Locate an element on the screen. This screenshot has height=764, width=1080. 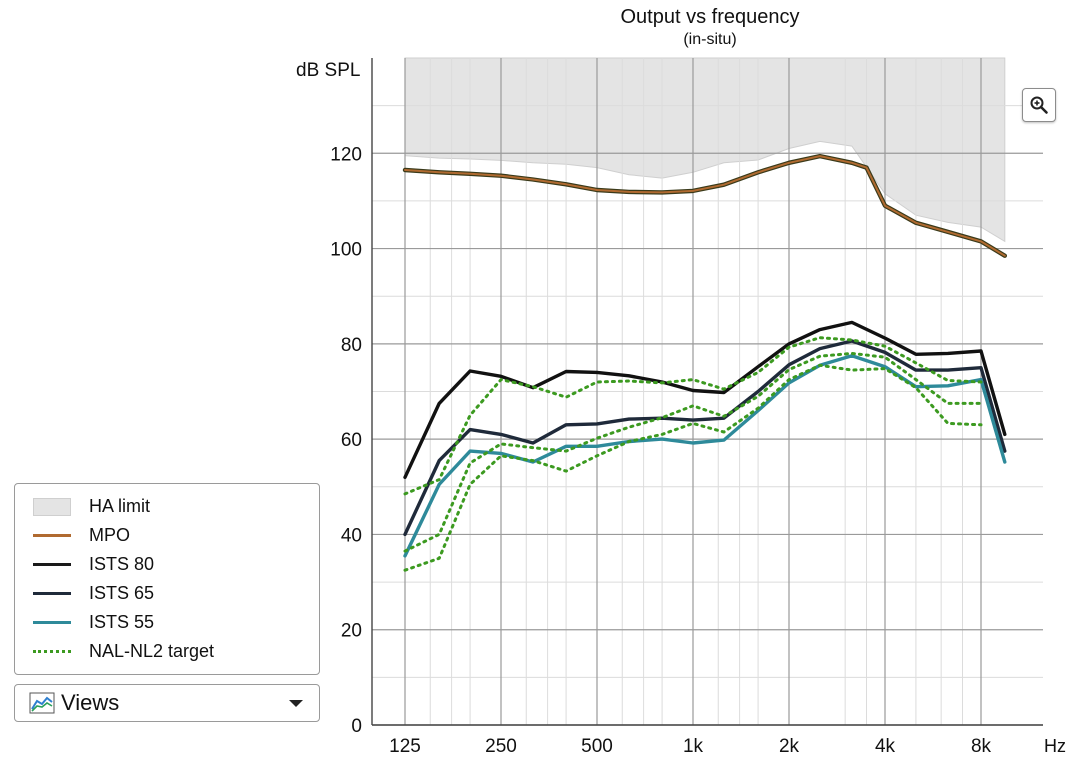
x-tick-label: 2k is located at coordinates (789, 746).